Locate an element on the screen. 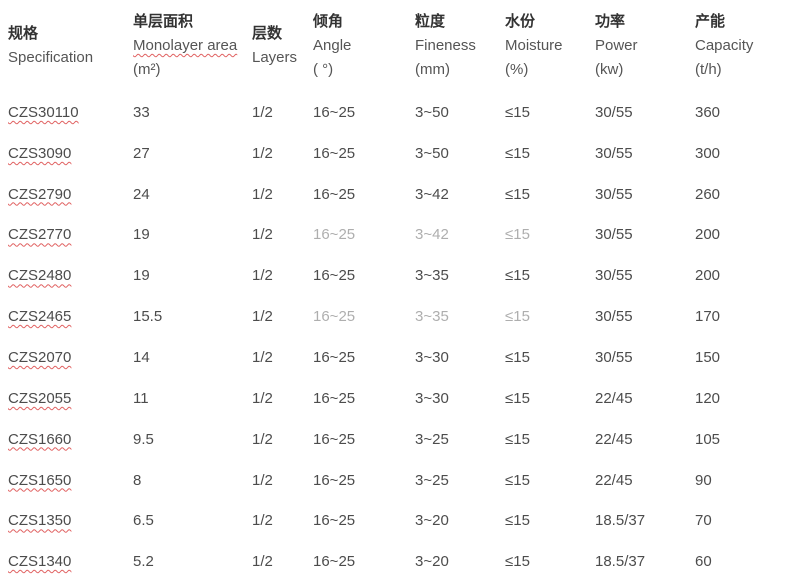 This screenshot has width=790, height=582. cell-value: 120 is located at coordinates (708, 398).